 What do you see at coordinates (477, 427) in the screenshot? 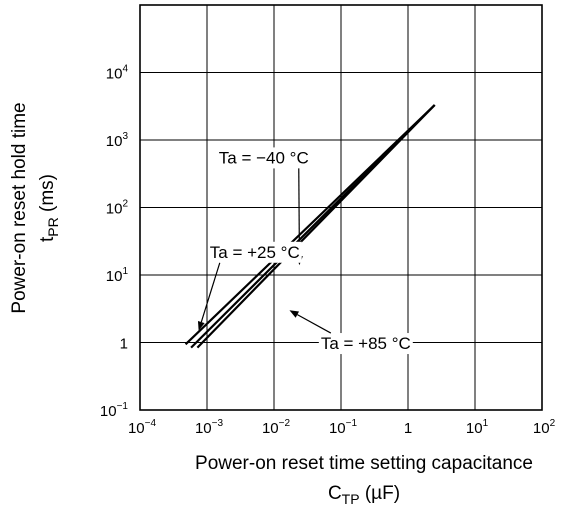
I see `x-tick-label-5: 10¹` at bounding box center [477, 427].